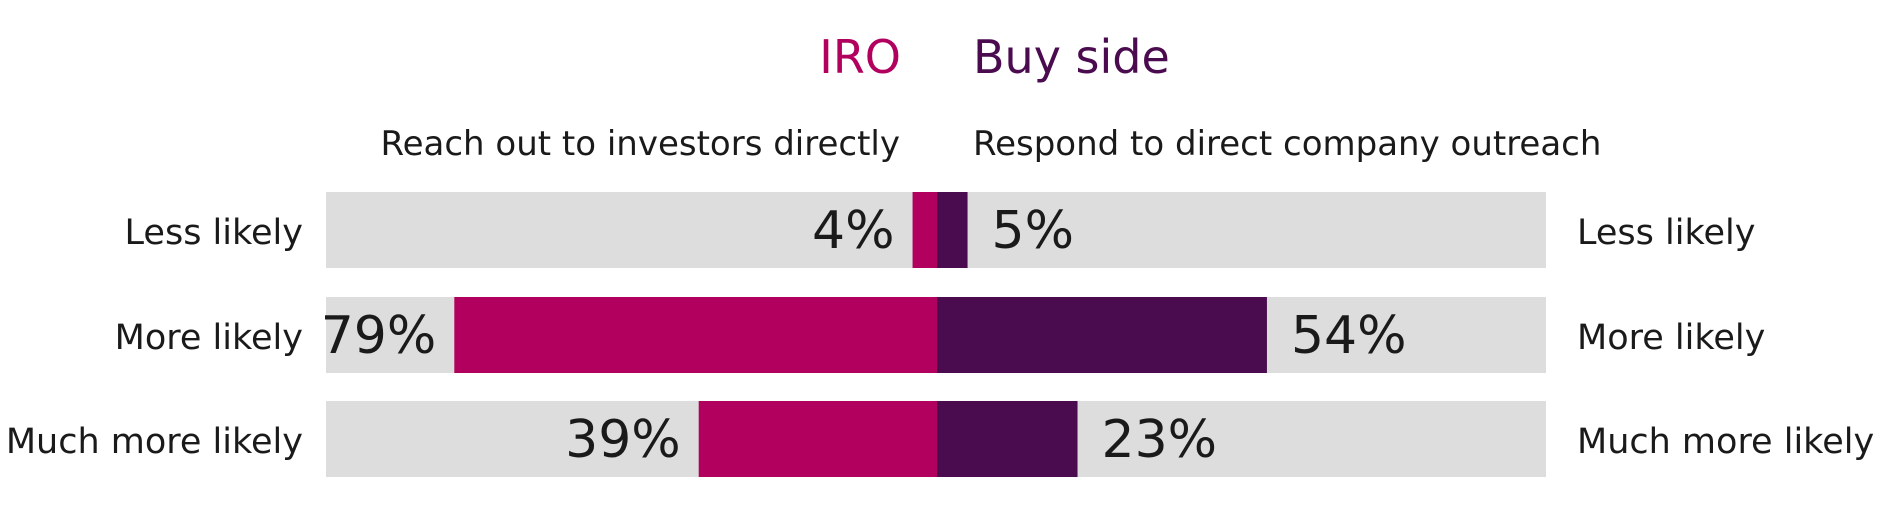  What do you see at coordinates (379, 336) in the screenshot?
I see `data-label-iro: 79%` at bounding box center [379, 336].